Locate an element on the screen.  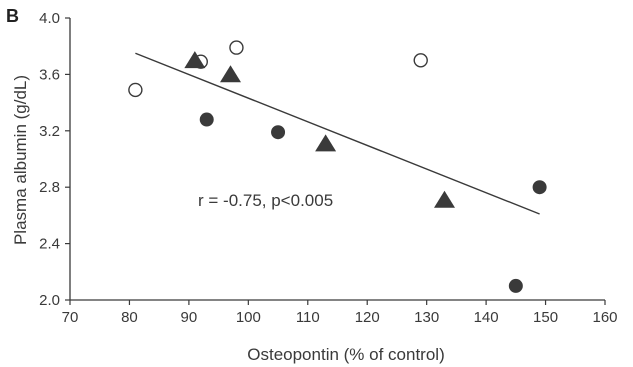
y-tick-label: 2.4 is located at coordinates (49, 244).